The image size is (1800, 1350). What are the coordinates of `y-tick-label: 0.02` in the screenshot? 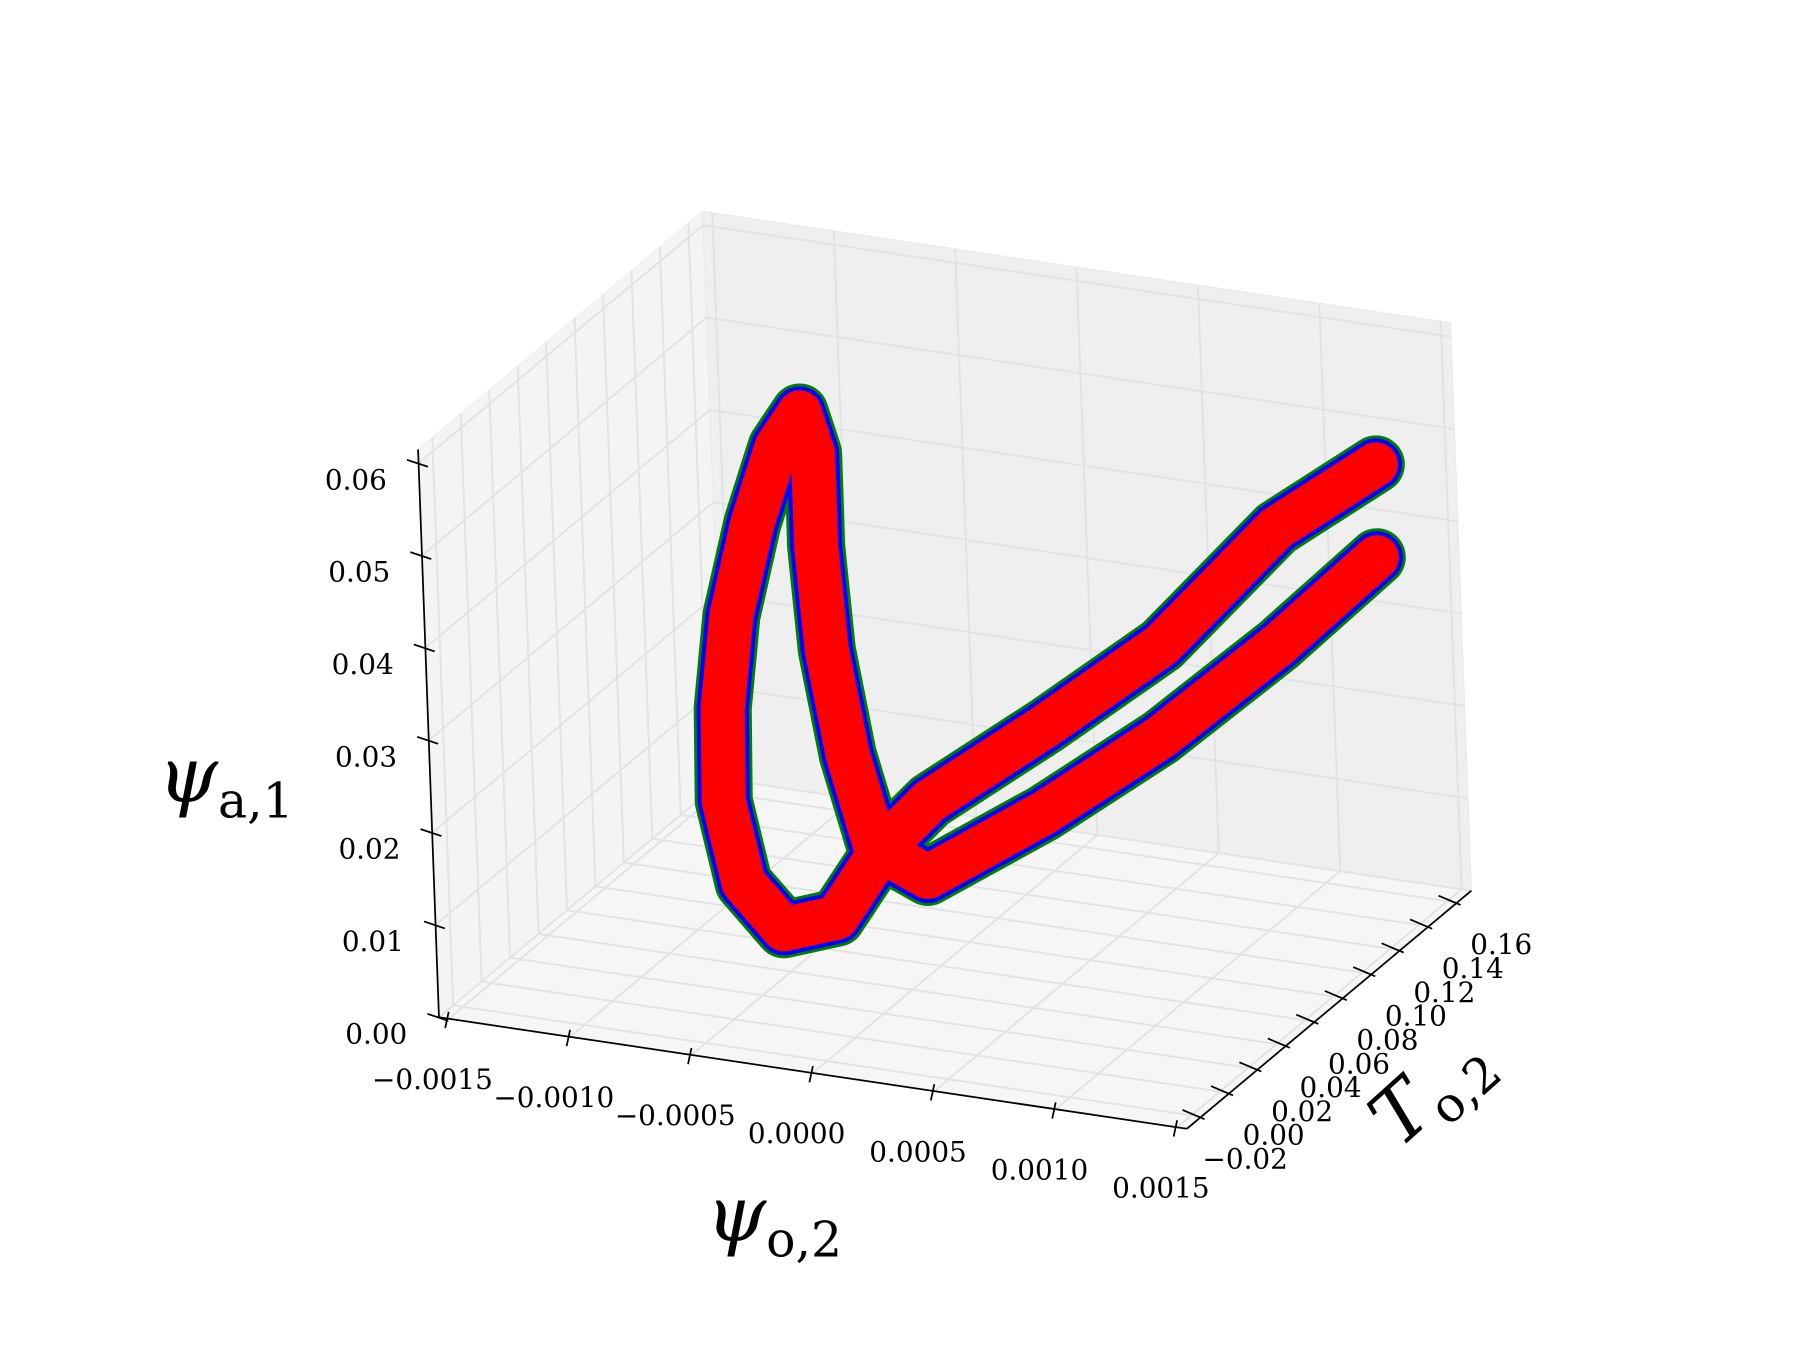 It's located at (1302, 1111).